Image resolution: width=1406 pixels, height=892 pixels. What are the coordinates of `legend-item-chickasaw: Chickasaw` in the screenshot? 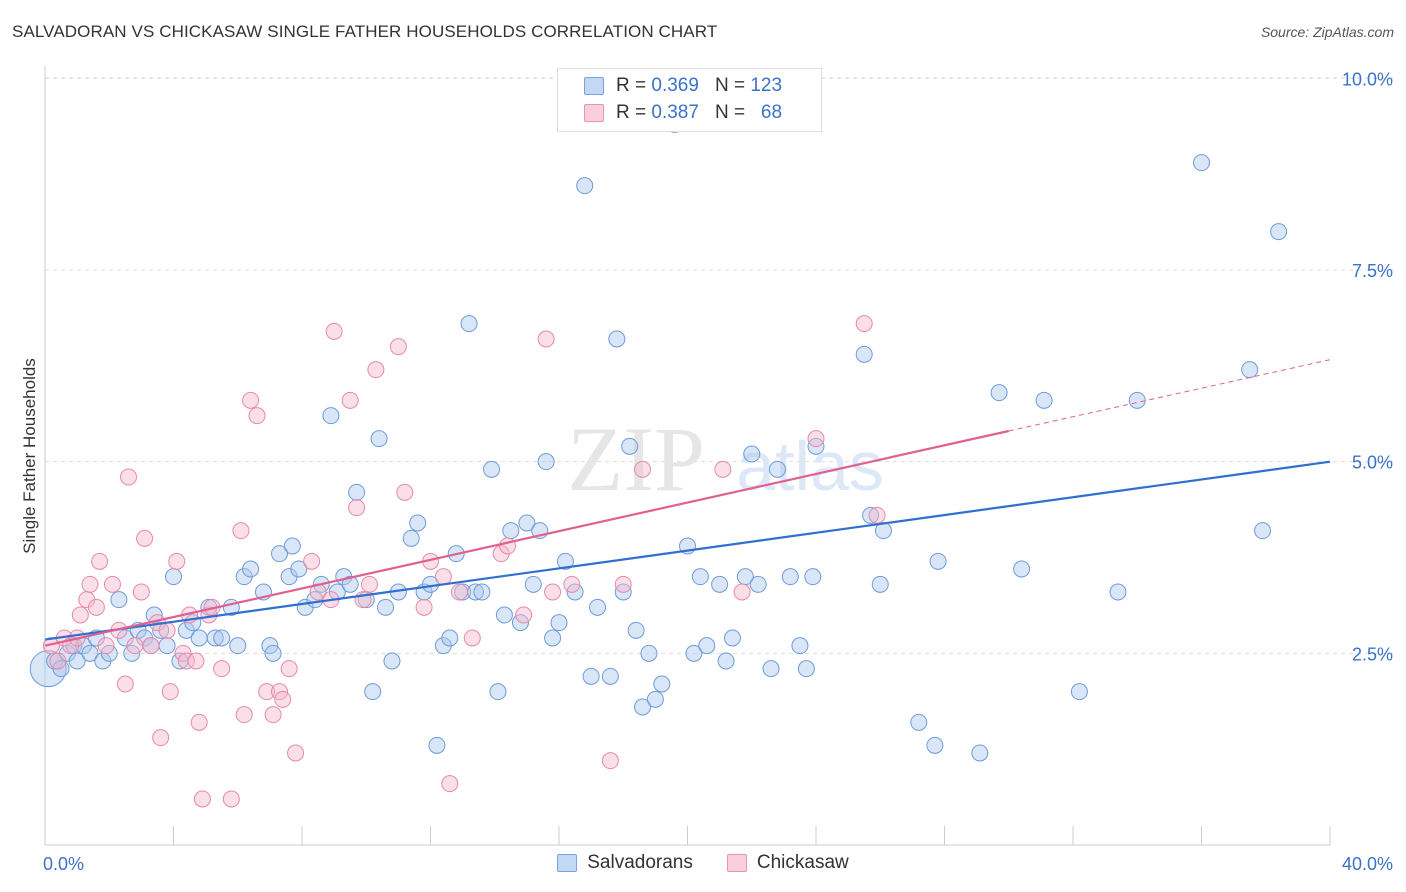 It's located at (787, 863).